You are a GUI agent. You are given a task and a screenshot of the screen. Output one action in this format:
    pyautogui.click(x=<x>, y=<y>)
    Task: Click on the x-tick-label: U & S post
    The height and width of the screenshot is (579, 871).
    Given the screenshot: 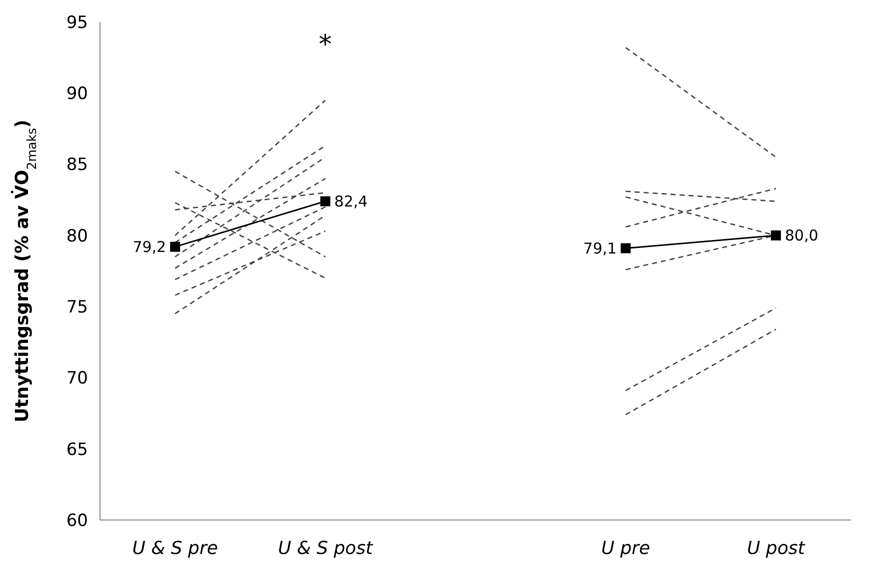 What is the action you would take?
    pyautogui.click(x=326, y=548)
    